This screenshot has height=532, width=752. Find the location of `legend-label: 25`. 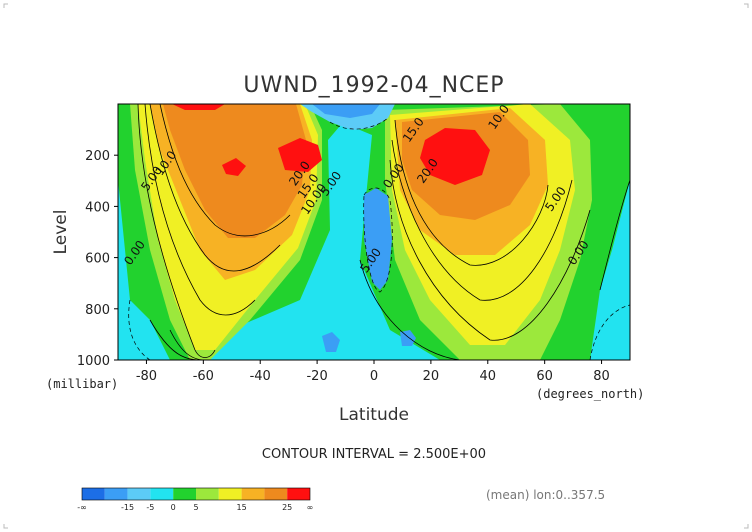

legend-label: 25 is located at coordinates (287, 507).